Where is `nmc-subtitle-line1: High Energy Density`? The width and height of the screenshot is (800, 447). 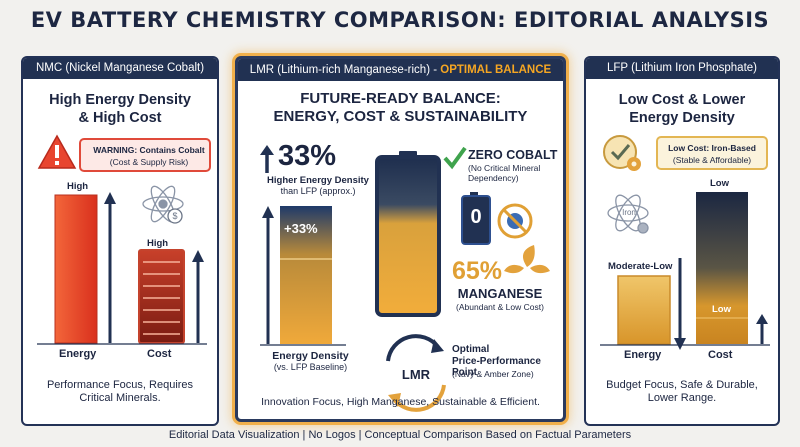 nmc-subtitle-line1: High Energy Density is located at coordinates (120, 100).